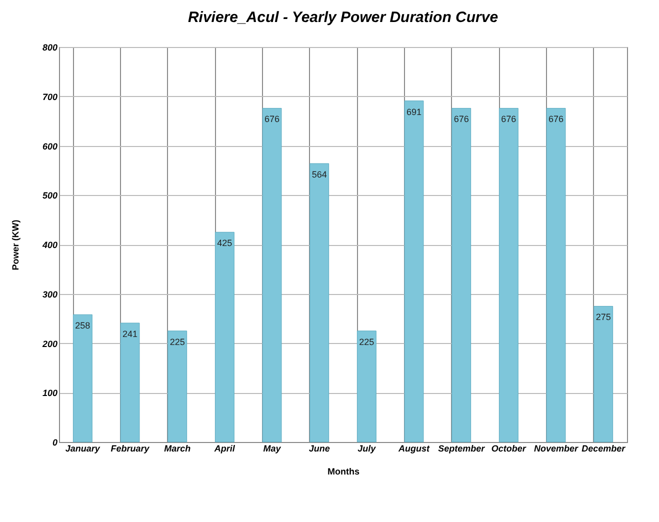 This screenshot has height=522, width=659. What do you see at coordinates (55, 443) in the screenshot?
I see `y-tick-label: 0` at bounding box center [55, 443].